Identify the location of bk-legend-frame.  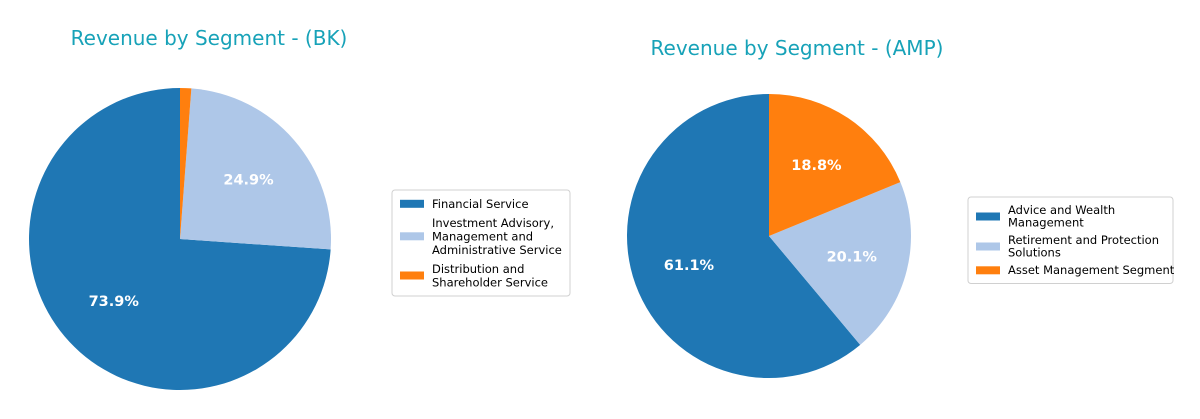
(481, 243).